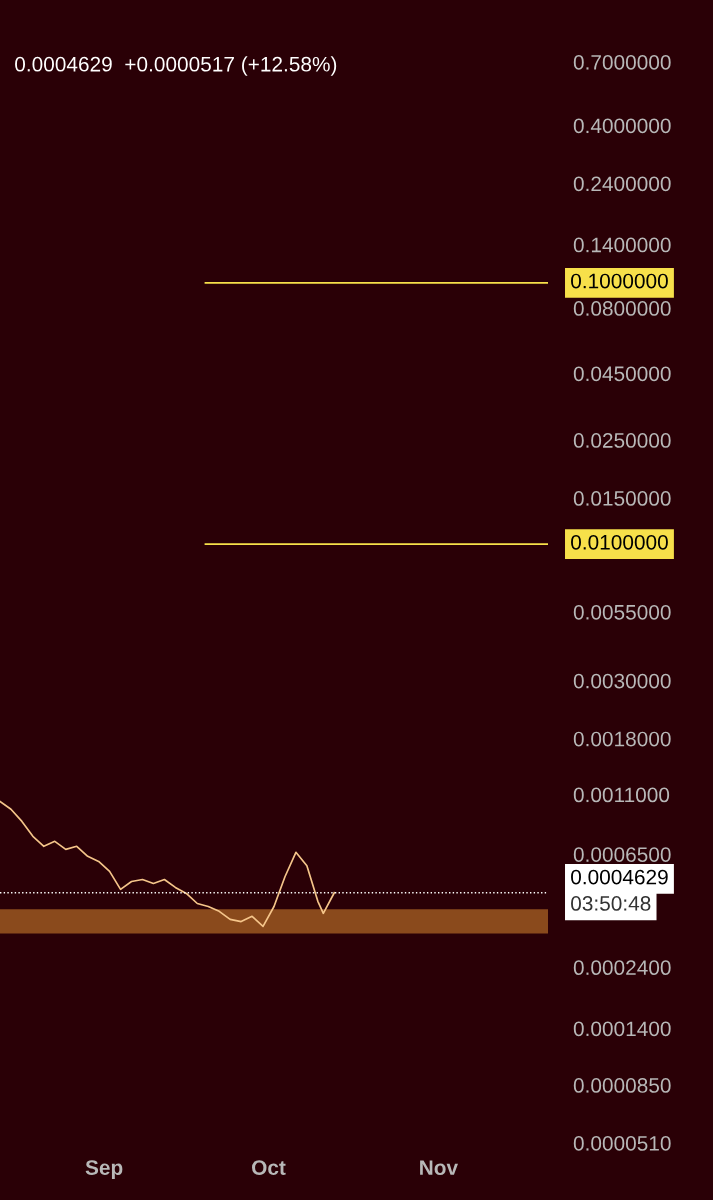  I want to click on y-tick-label: 0.0250000, so click(622, 440).